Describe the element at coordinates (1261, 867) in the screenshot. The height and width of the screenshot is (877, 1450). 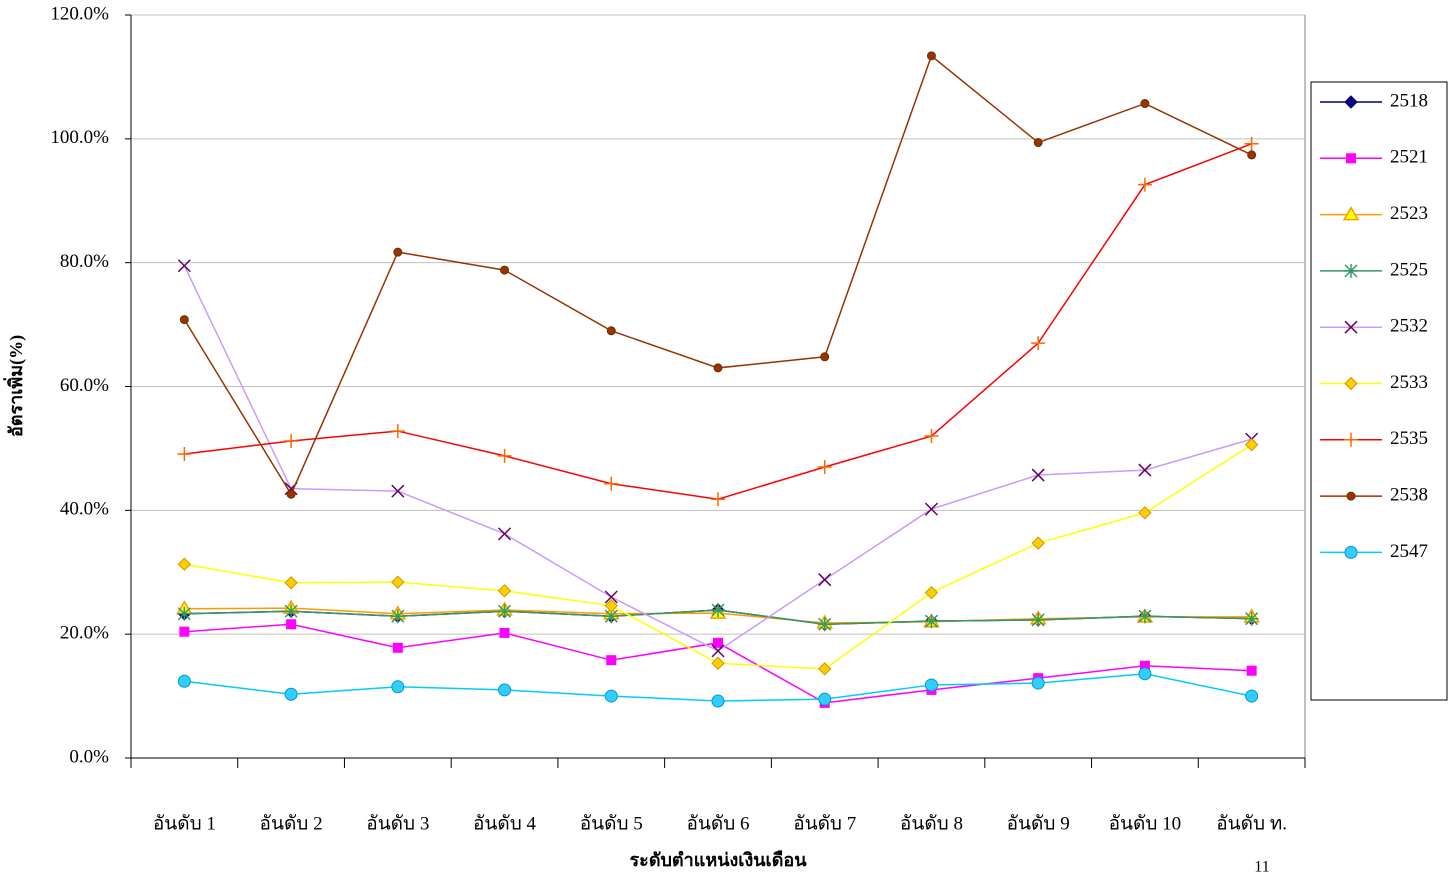
I see `page-number: 11` at that location.